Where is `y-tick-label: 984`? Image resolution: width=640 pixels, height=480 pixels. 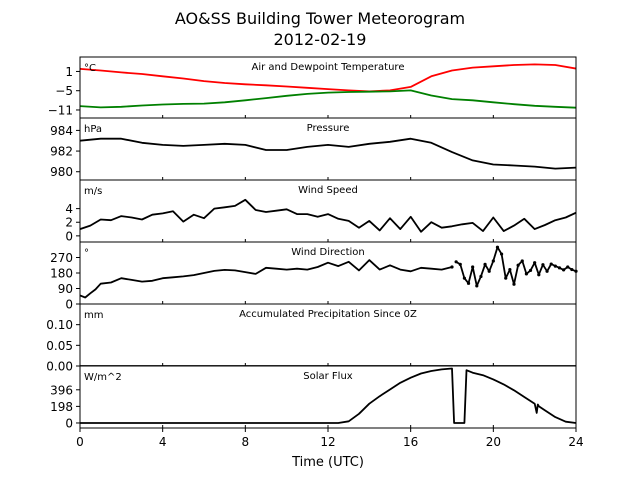 y-tick-label: 984 is located at coordinates (61, 131).